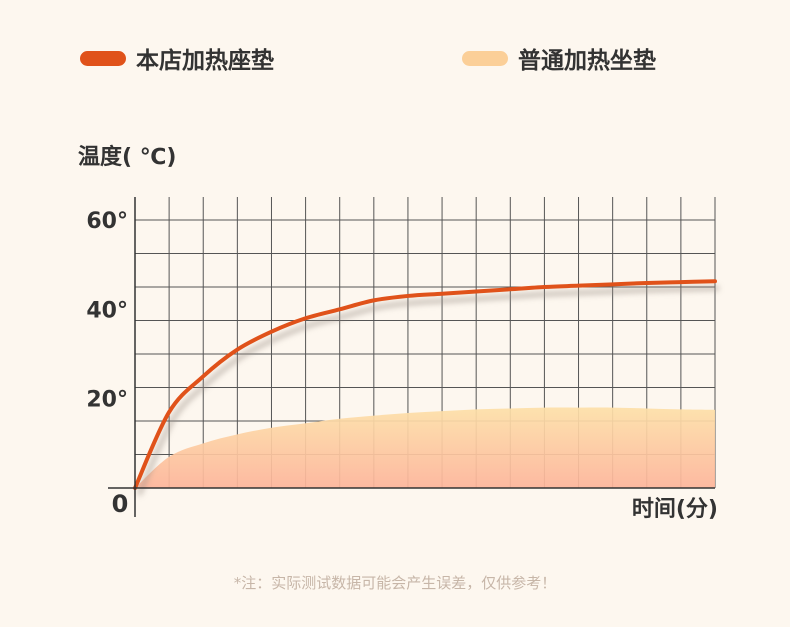  Describe the element at coordinates (587, 61) in the screenshot. I see `legend-label-ordinary: 普通加热坐垫` at that location.